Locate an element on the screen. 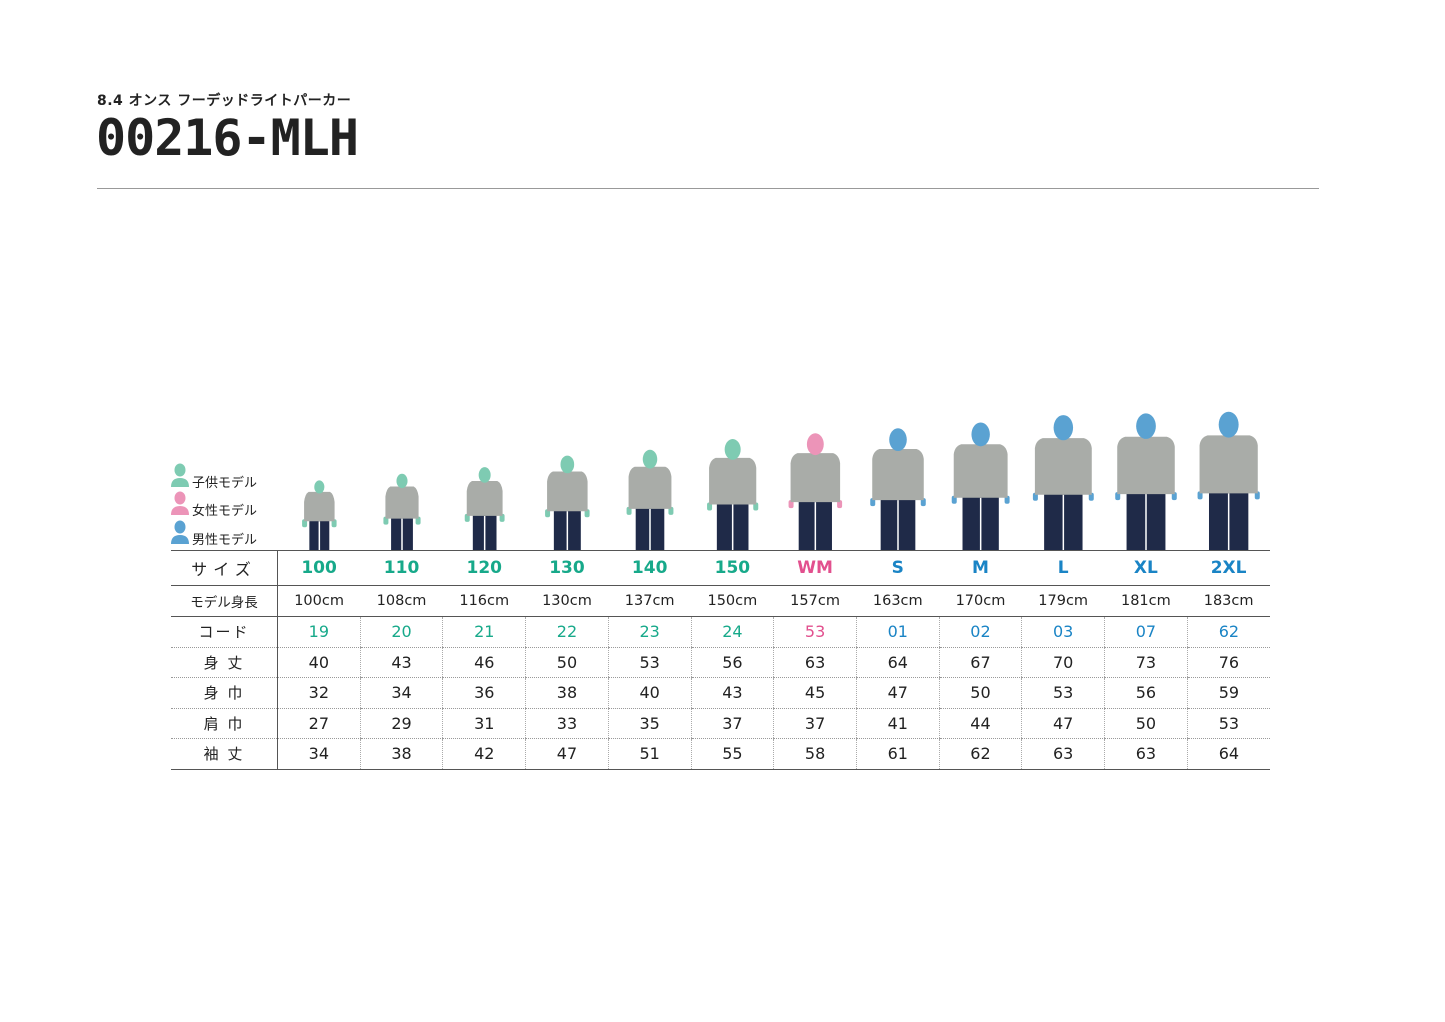 This screenshot has width=1445, height=1022. cell-size: 2XL is located at coordinates (1228, 568).